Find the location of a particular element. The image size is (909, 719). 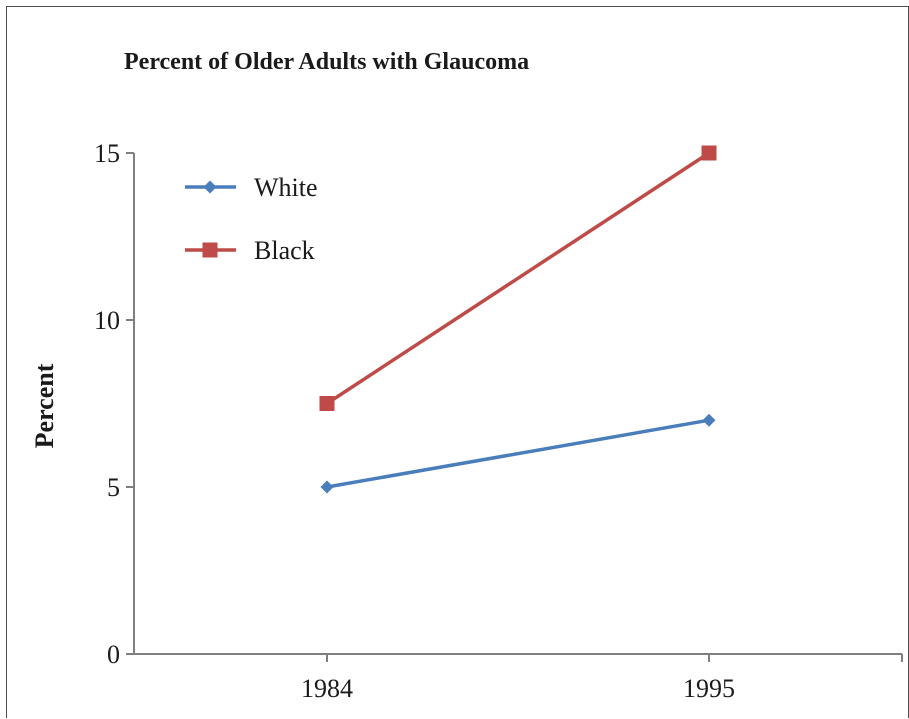

y-axis-label: Percent is located at coordinates (44, 405).